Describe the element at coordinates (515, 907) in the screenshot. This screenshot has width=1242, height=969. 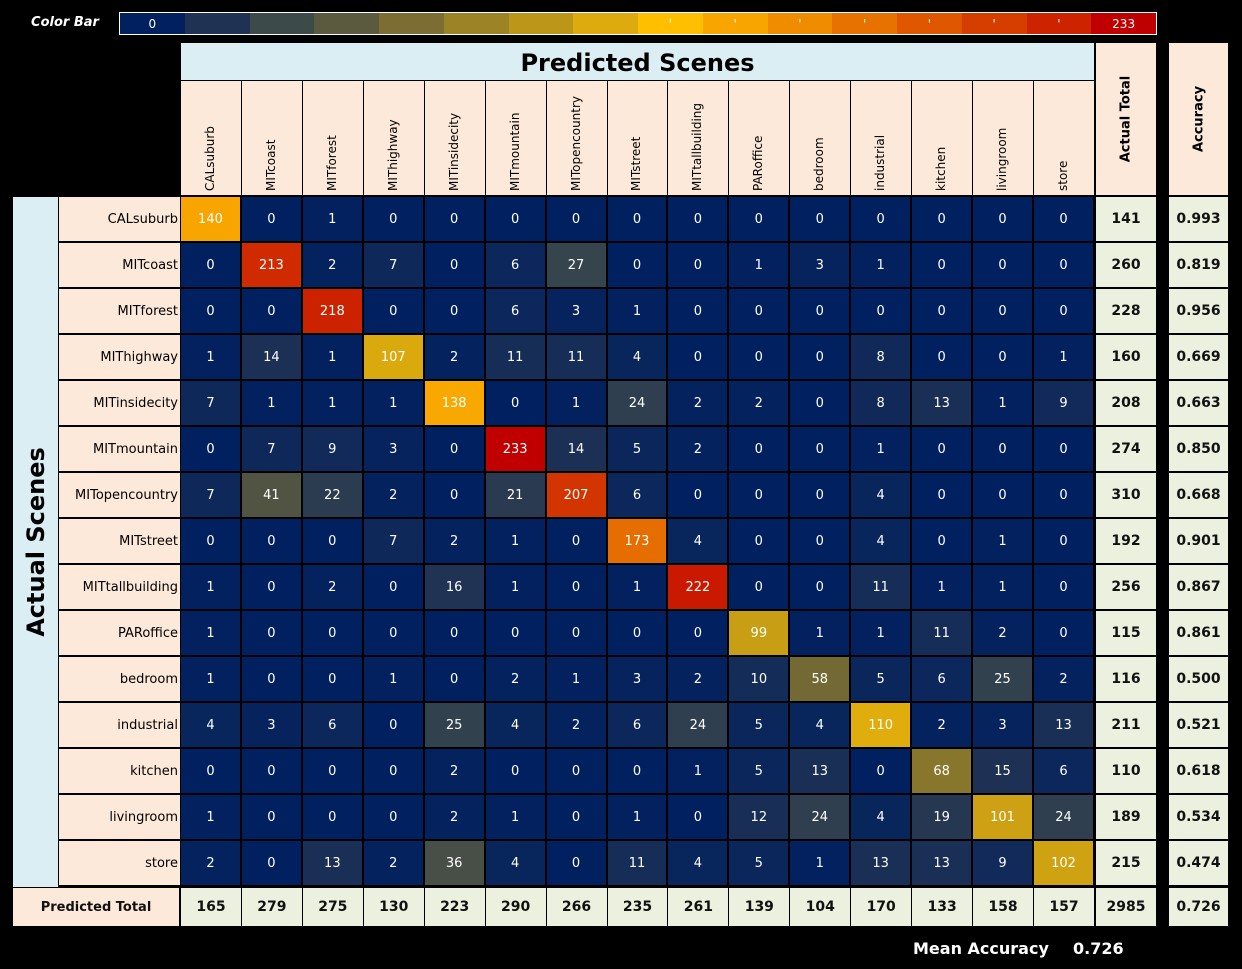
I see `predicted-total-cell: 290` at that location.